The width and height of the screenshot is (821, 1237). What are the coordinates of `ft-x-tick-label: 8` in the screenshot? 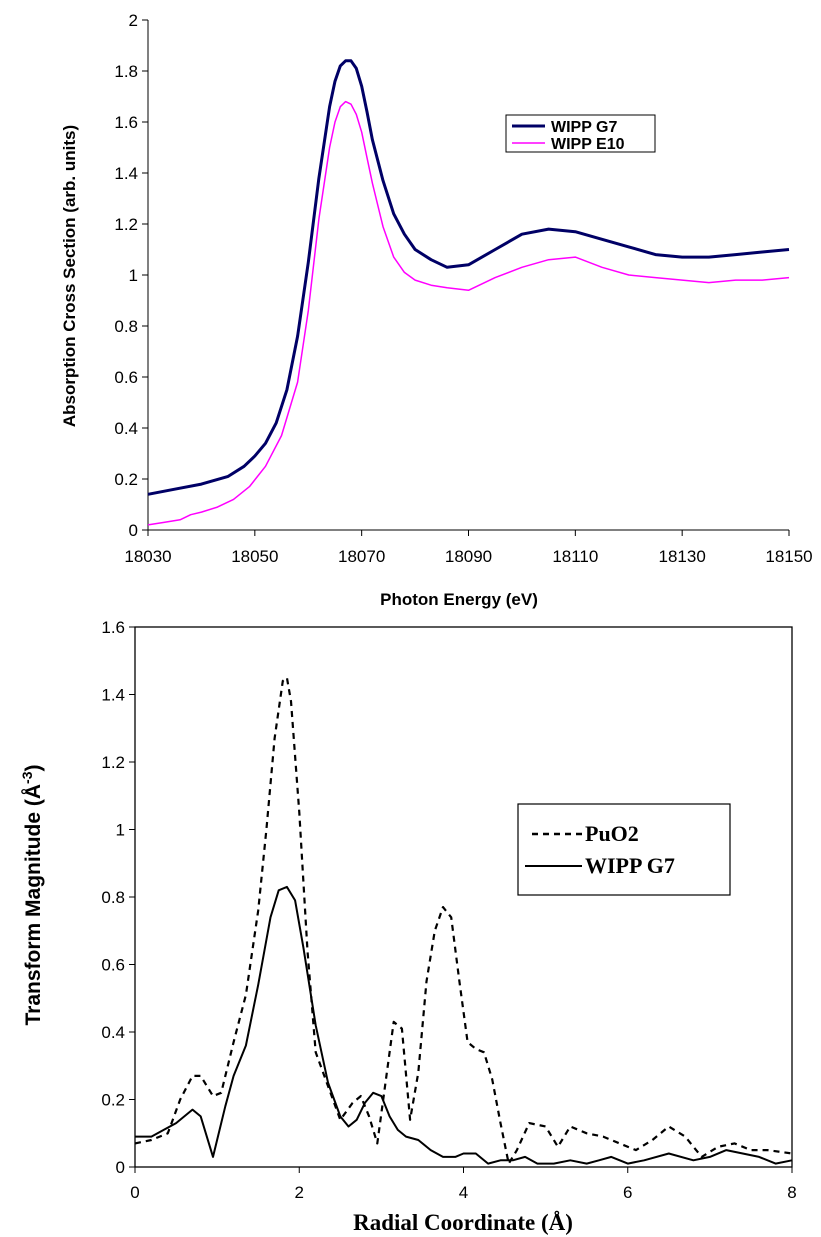 It's located at (791, 1192).